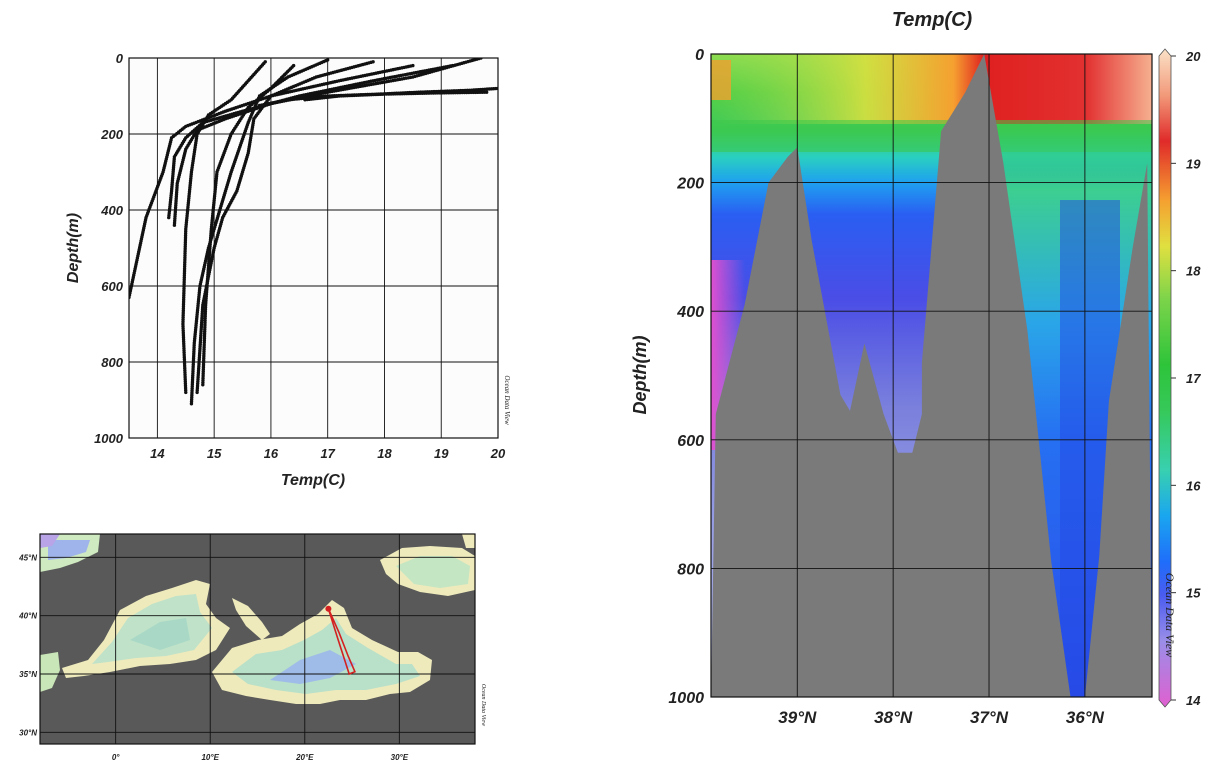  What do you see at coordinates (498, 453) in the screenshot?
I see `profile-x-tick: 20` at bounding box center [498, 453].